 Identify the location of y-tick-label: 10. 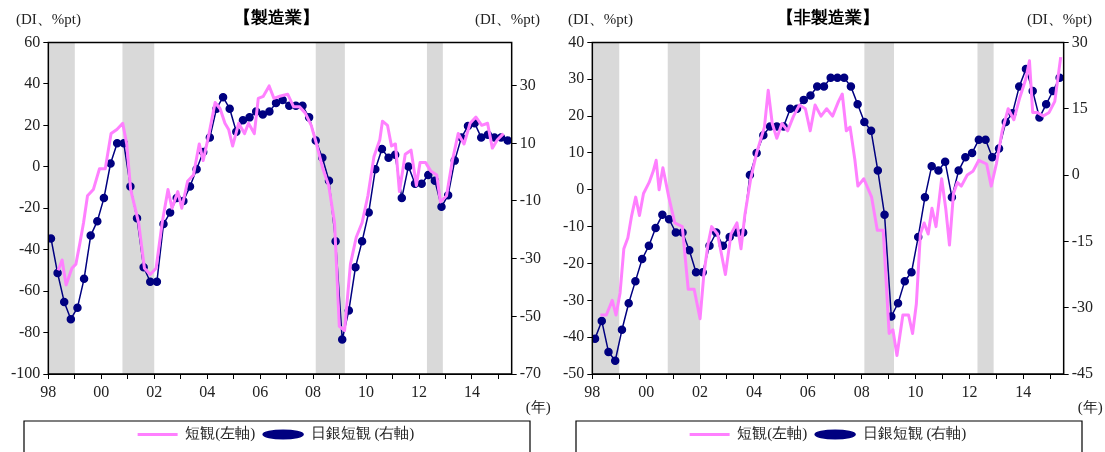
(576, 152).